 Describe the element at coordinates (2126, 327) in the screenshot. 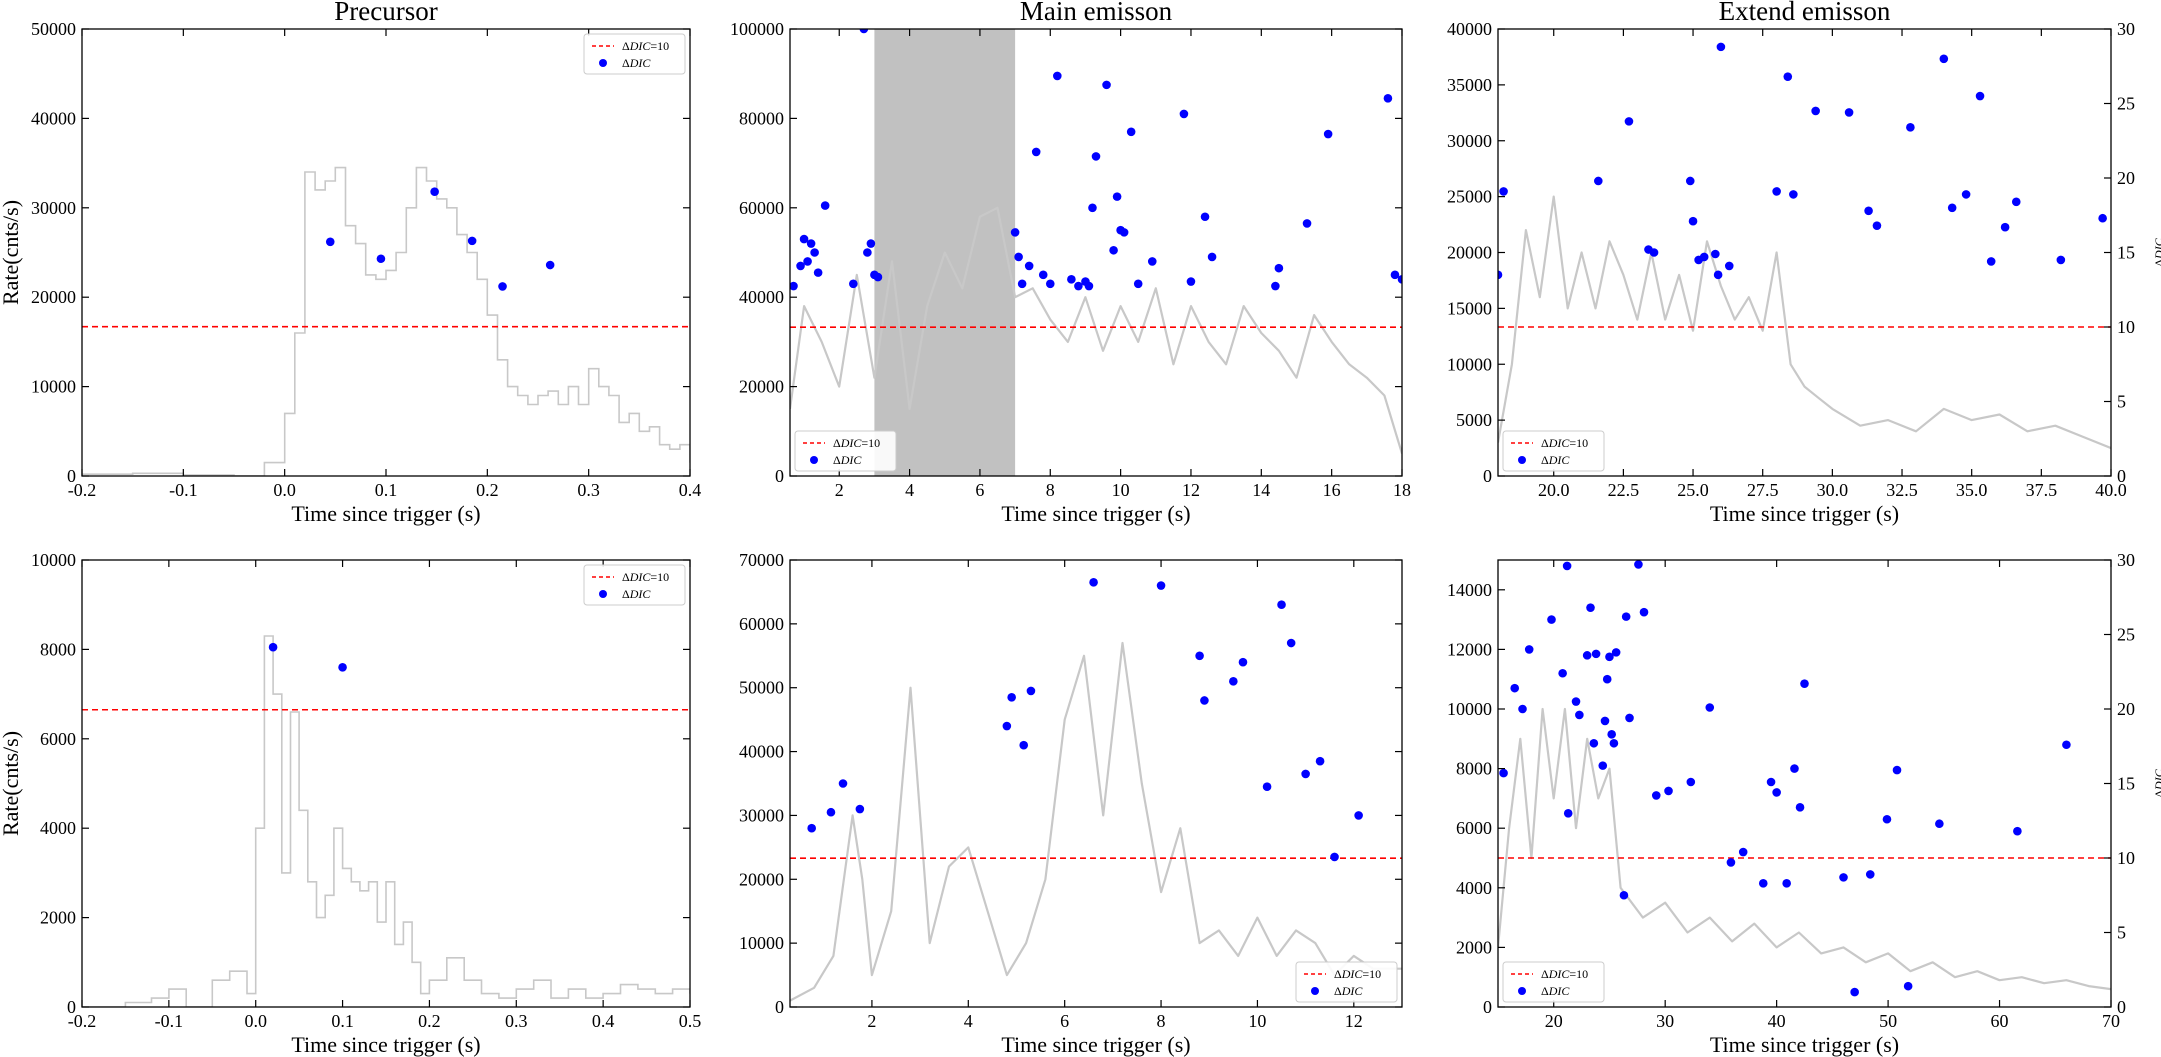

I see `y-right-tick-label: 10` at that location.